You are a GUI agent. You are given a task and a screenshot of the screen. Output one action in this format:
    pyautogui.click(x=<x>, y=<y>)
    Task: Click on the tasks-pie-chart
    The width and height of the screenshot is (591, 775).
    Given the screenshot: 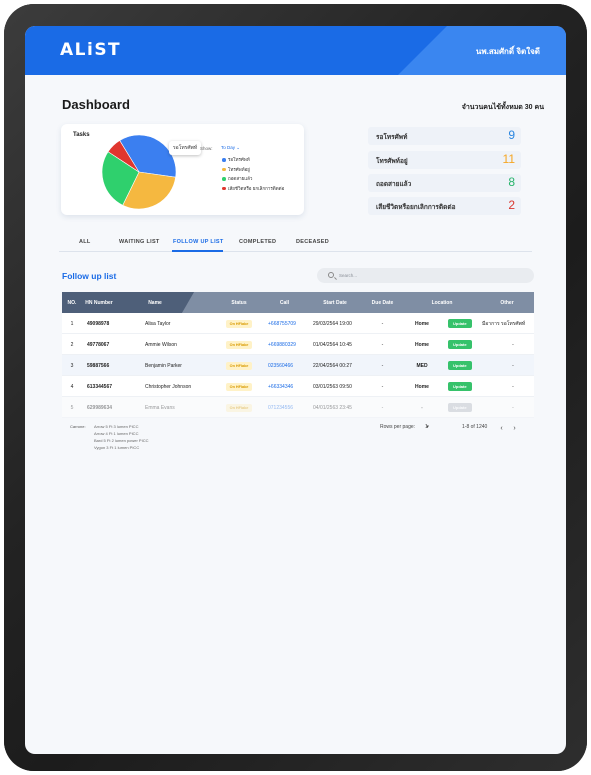 What is the action you would take?
    pyautogui.click(x=139, y=172)
    